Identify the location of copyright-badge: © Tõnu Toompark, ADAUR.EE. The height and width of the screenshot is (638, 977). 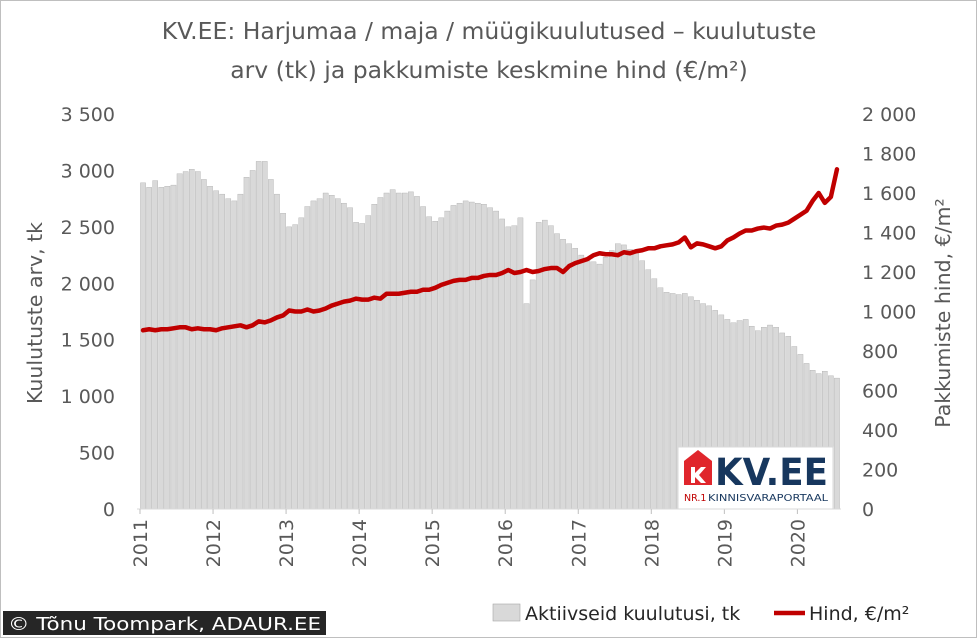
(164, 623).